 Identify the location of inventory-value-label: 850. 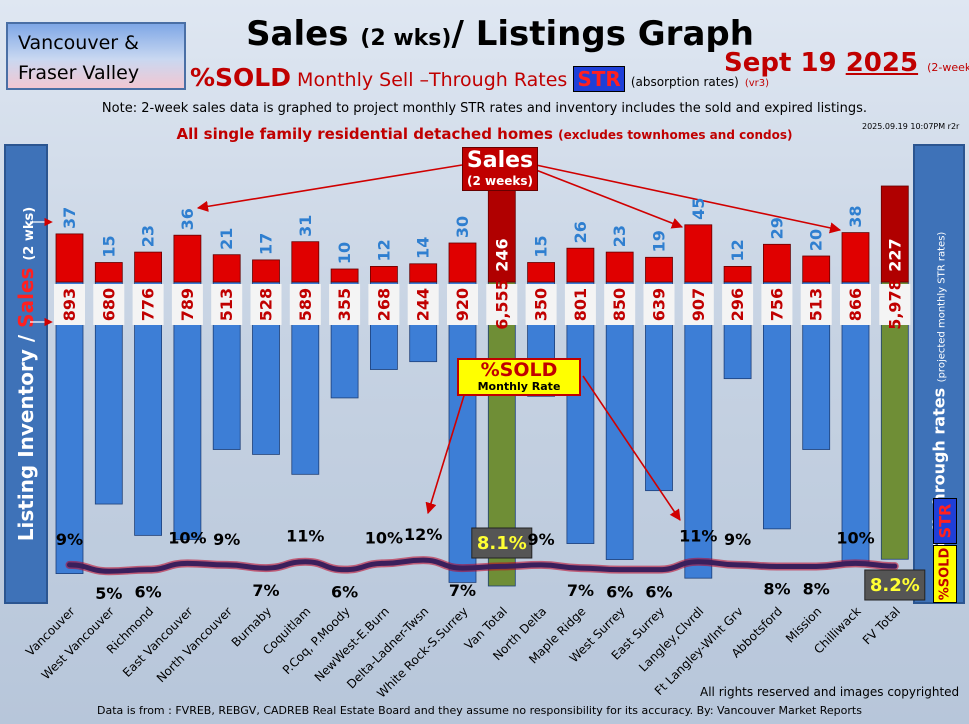
(619, 304).